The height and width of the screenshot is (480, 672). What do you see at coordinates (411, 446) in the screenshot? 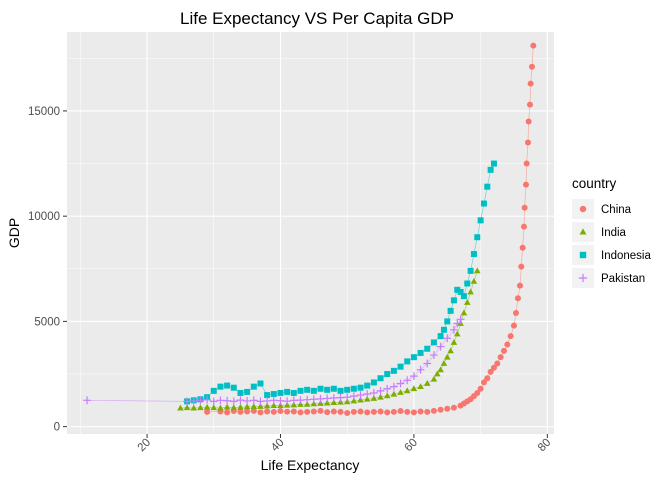
I see `x-tick-label: 60` at bounding box center [411, 446].